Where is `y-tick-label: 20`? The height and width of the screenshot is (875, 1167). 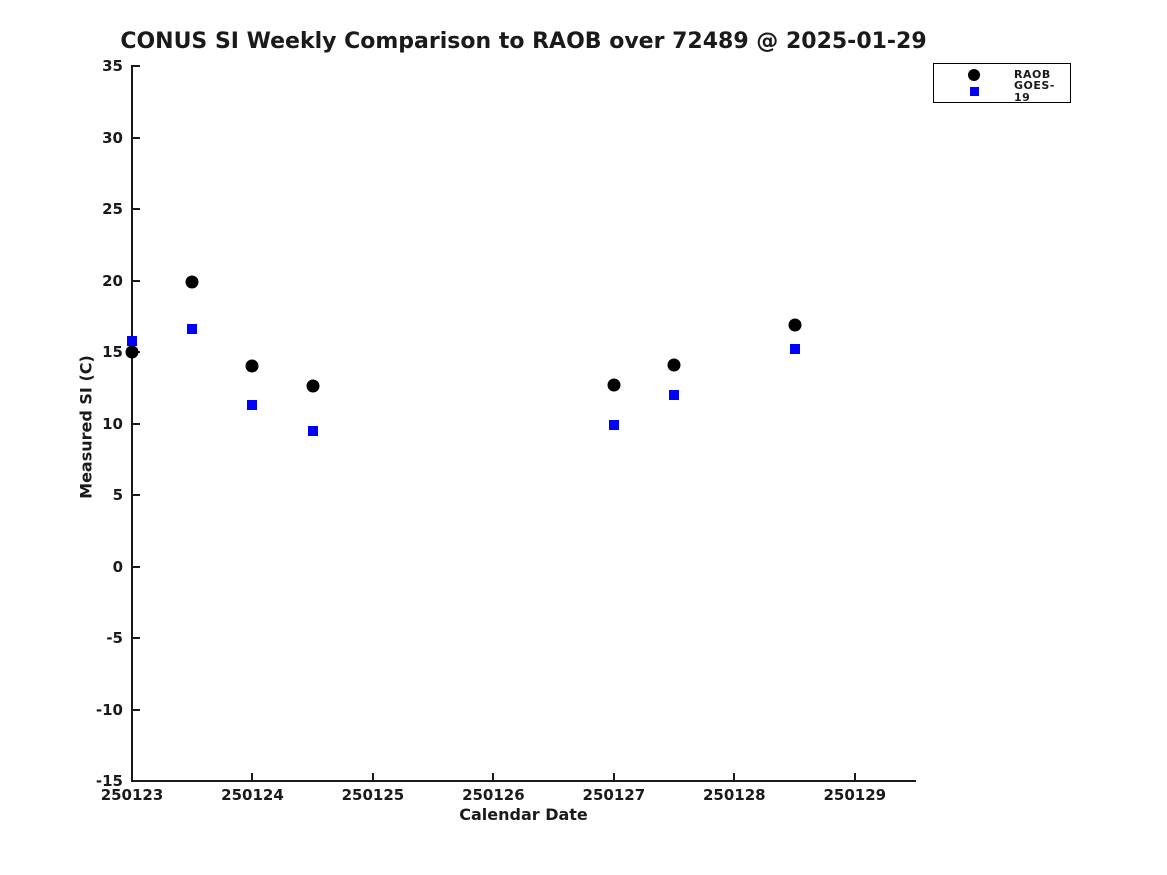
y-tick-label: 20 is located at coordinates (112, 280).